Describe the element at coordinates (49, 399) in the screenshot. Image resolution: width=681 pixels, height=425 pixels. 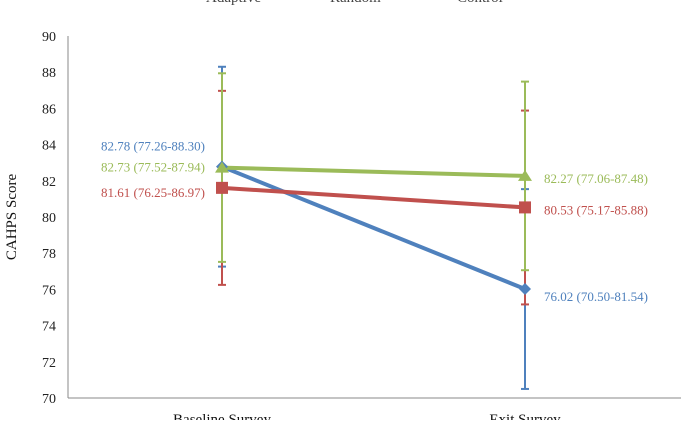
I see `y-tick-label: 70` at that location.